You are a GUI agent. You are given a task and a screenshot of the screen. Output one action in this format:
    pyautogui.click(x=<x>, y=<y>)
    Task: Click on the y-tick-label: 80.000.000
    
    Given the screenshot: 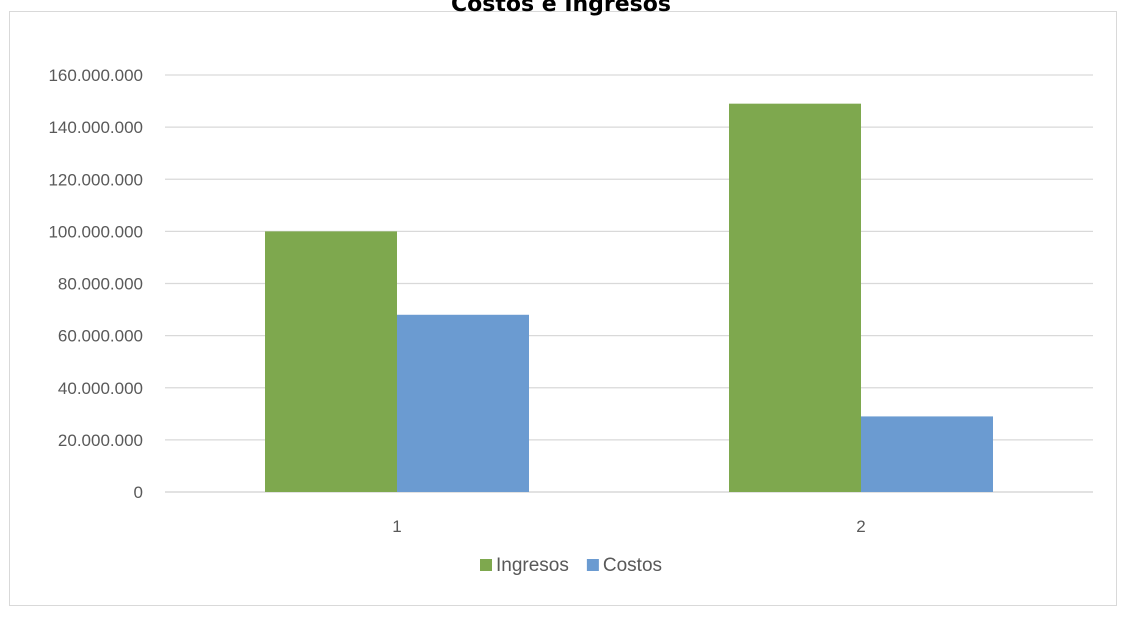 What is the action you would take?
    pyautogui.click(x=100, y=284)
    